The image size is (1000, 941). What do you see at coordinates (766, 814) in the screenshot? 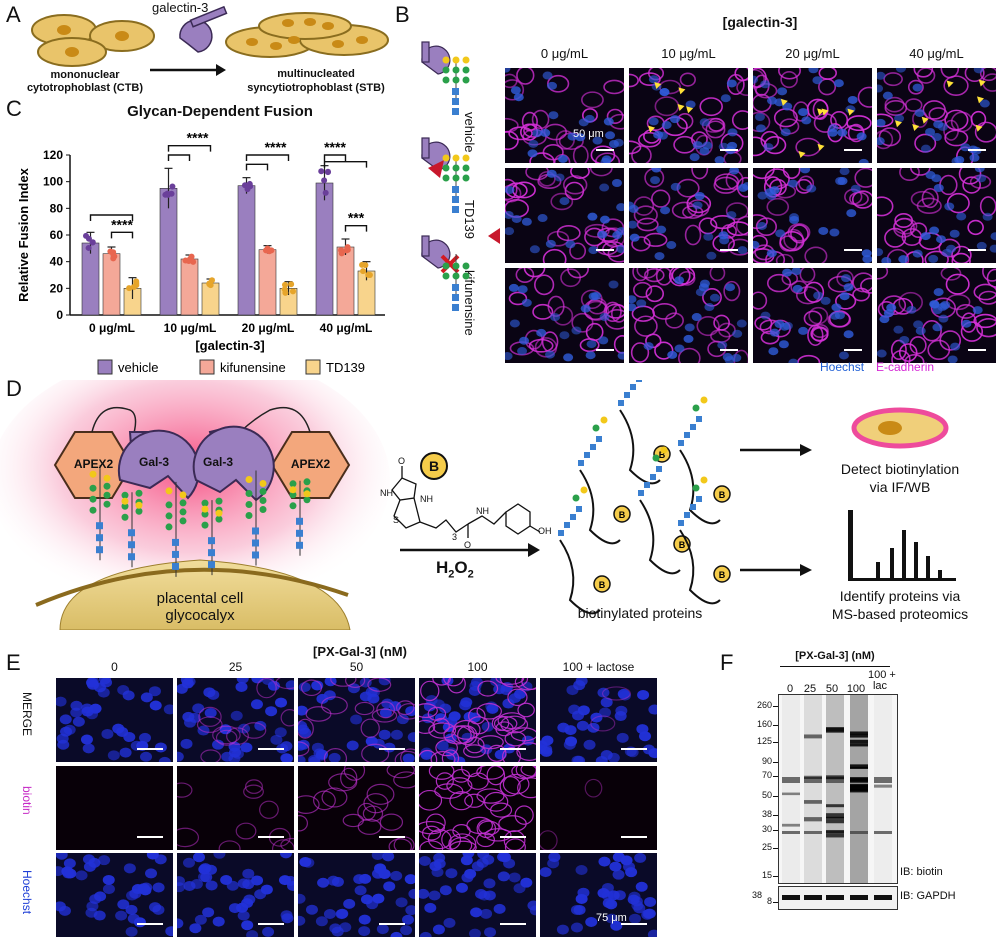
I see `mw-marker-6: 38` at bounding box center [766, 814].